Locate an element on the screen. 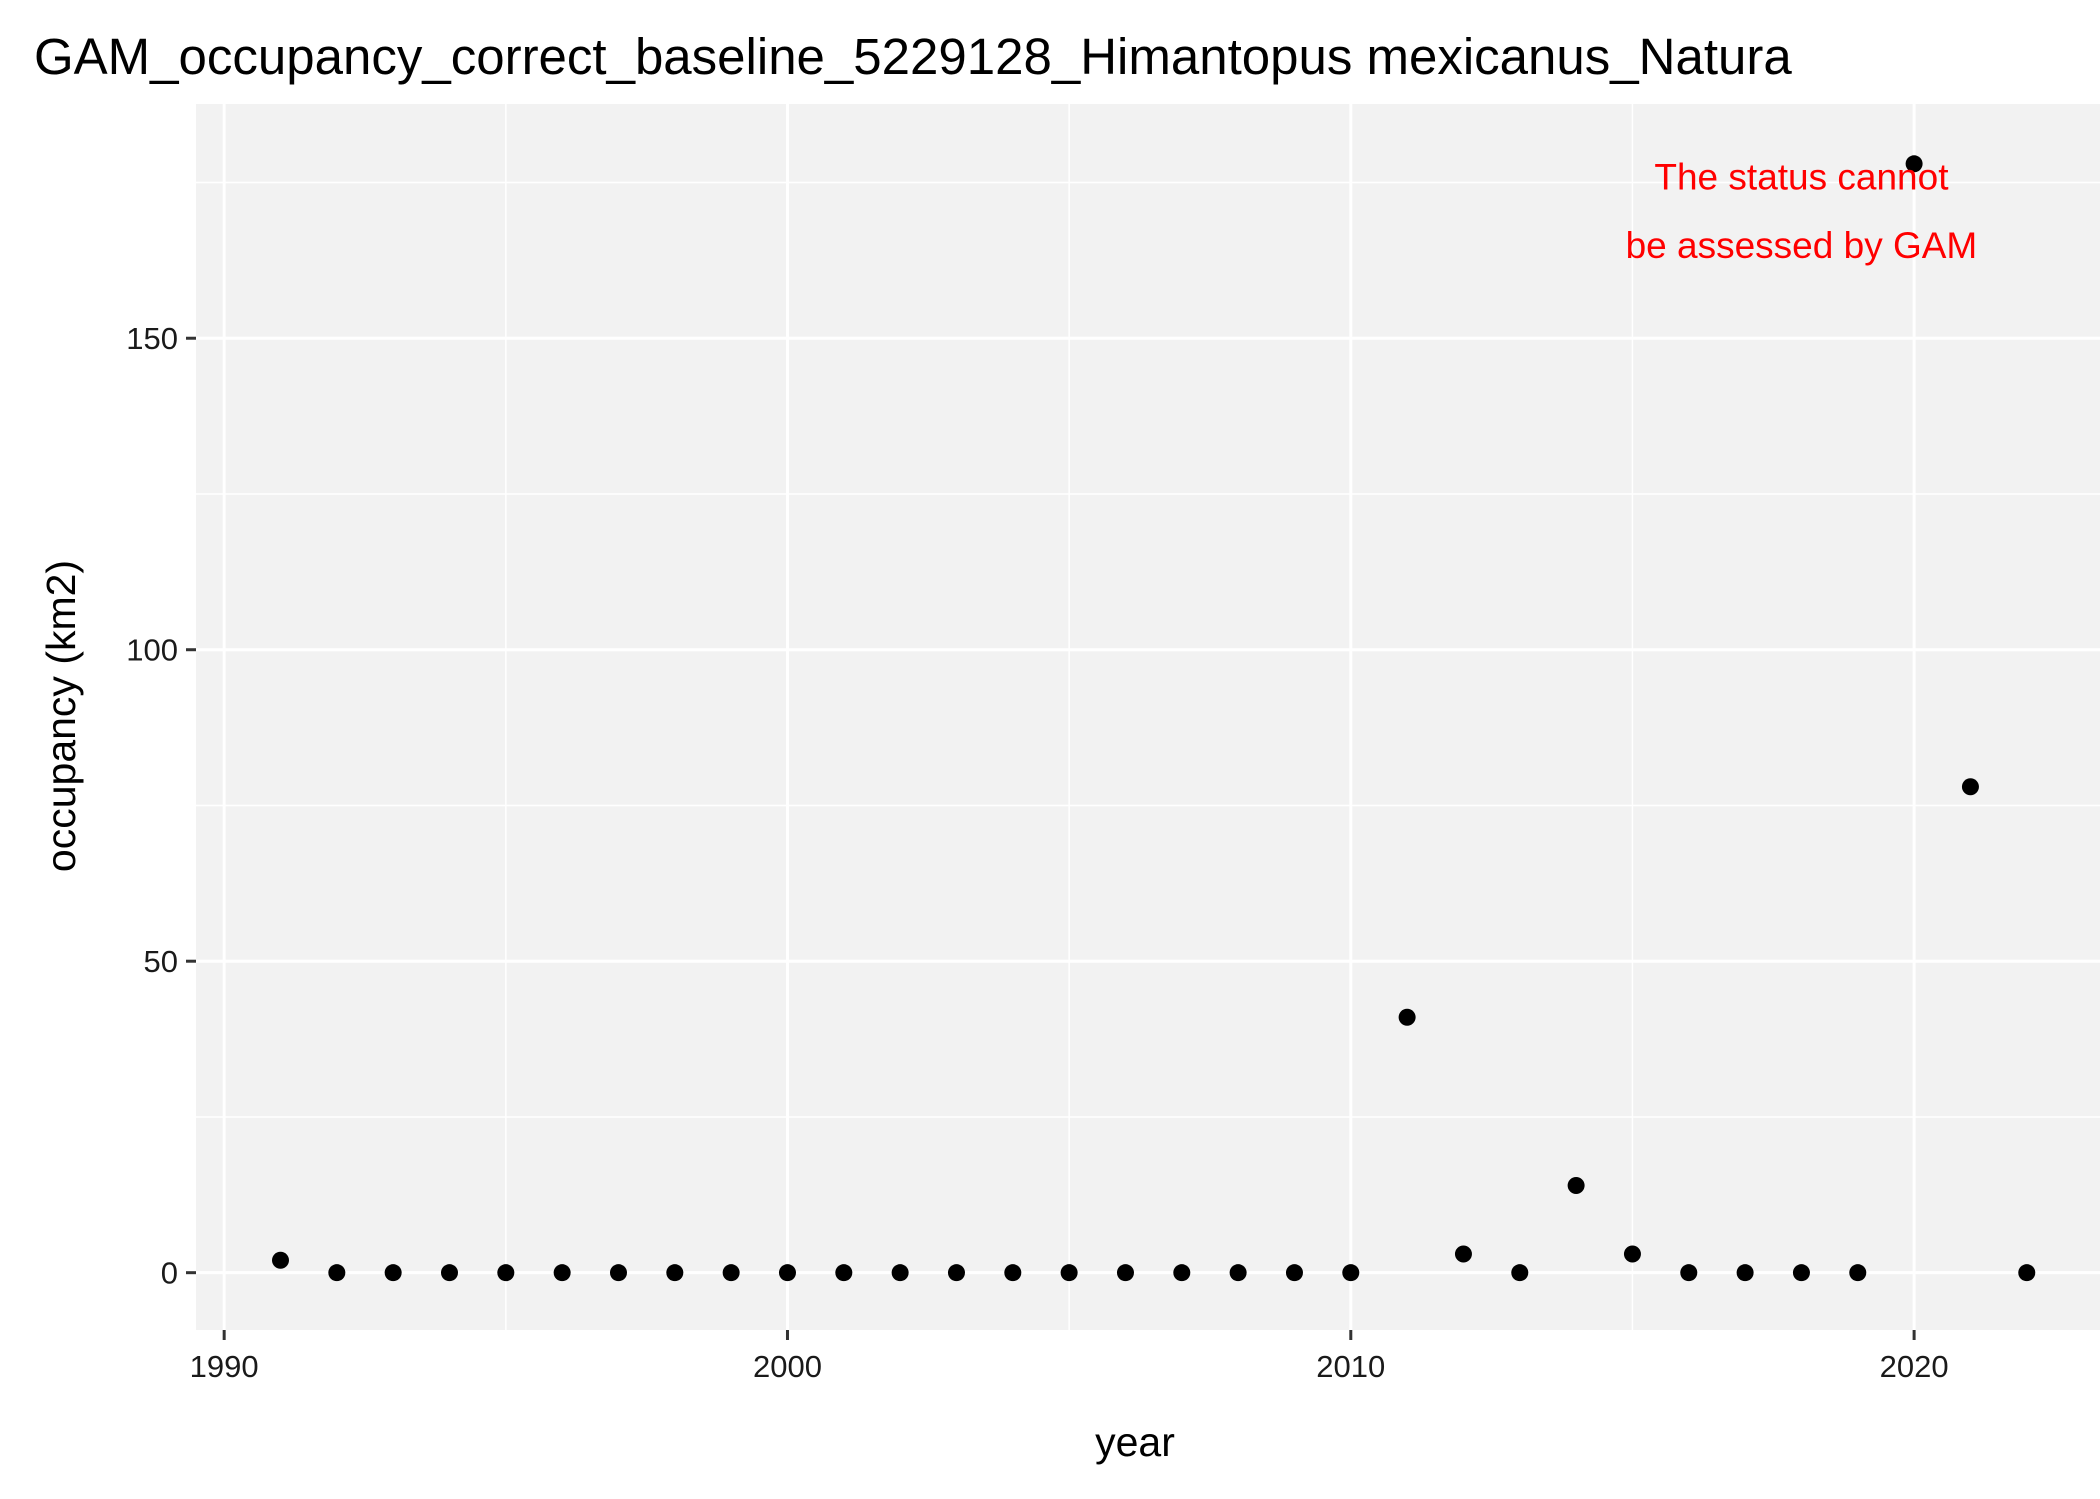 This screenshot has height=1499, width=2100. x-tick-label: 2000 is located at coordinates (787, 1366).